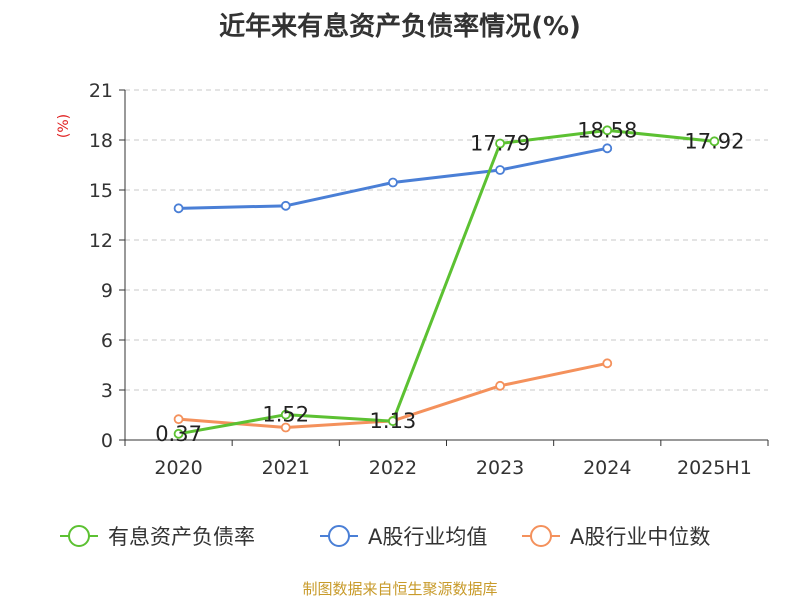  I want to click on data-label: 0.37, so click(178, 434).